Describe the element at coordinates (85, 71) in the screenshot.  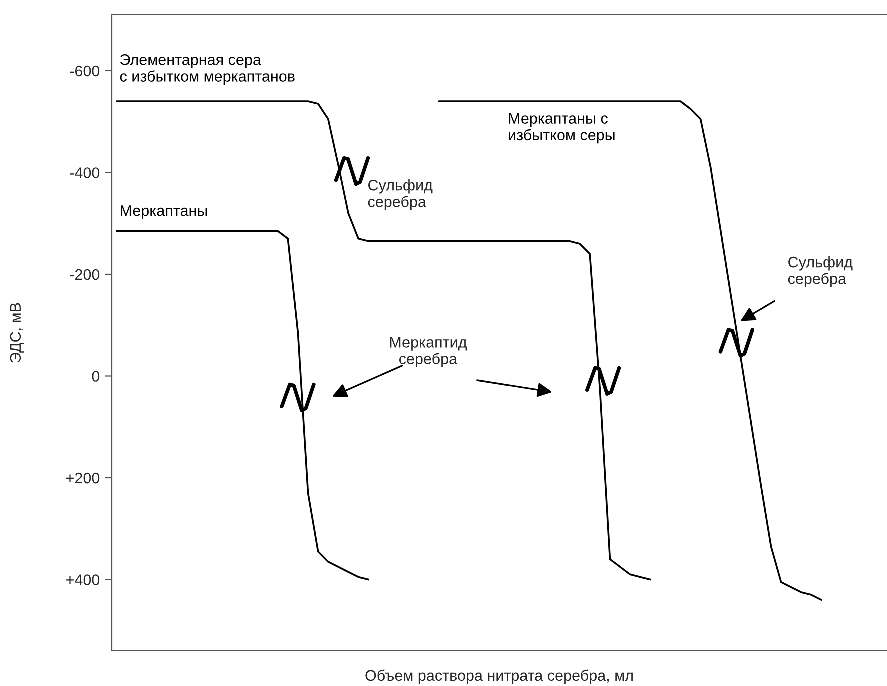
I see `y-tick-label: -600` at that location.